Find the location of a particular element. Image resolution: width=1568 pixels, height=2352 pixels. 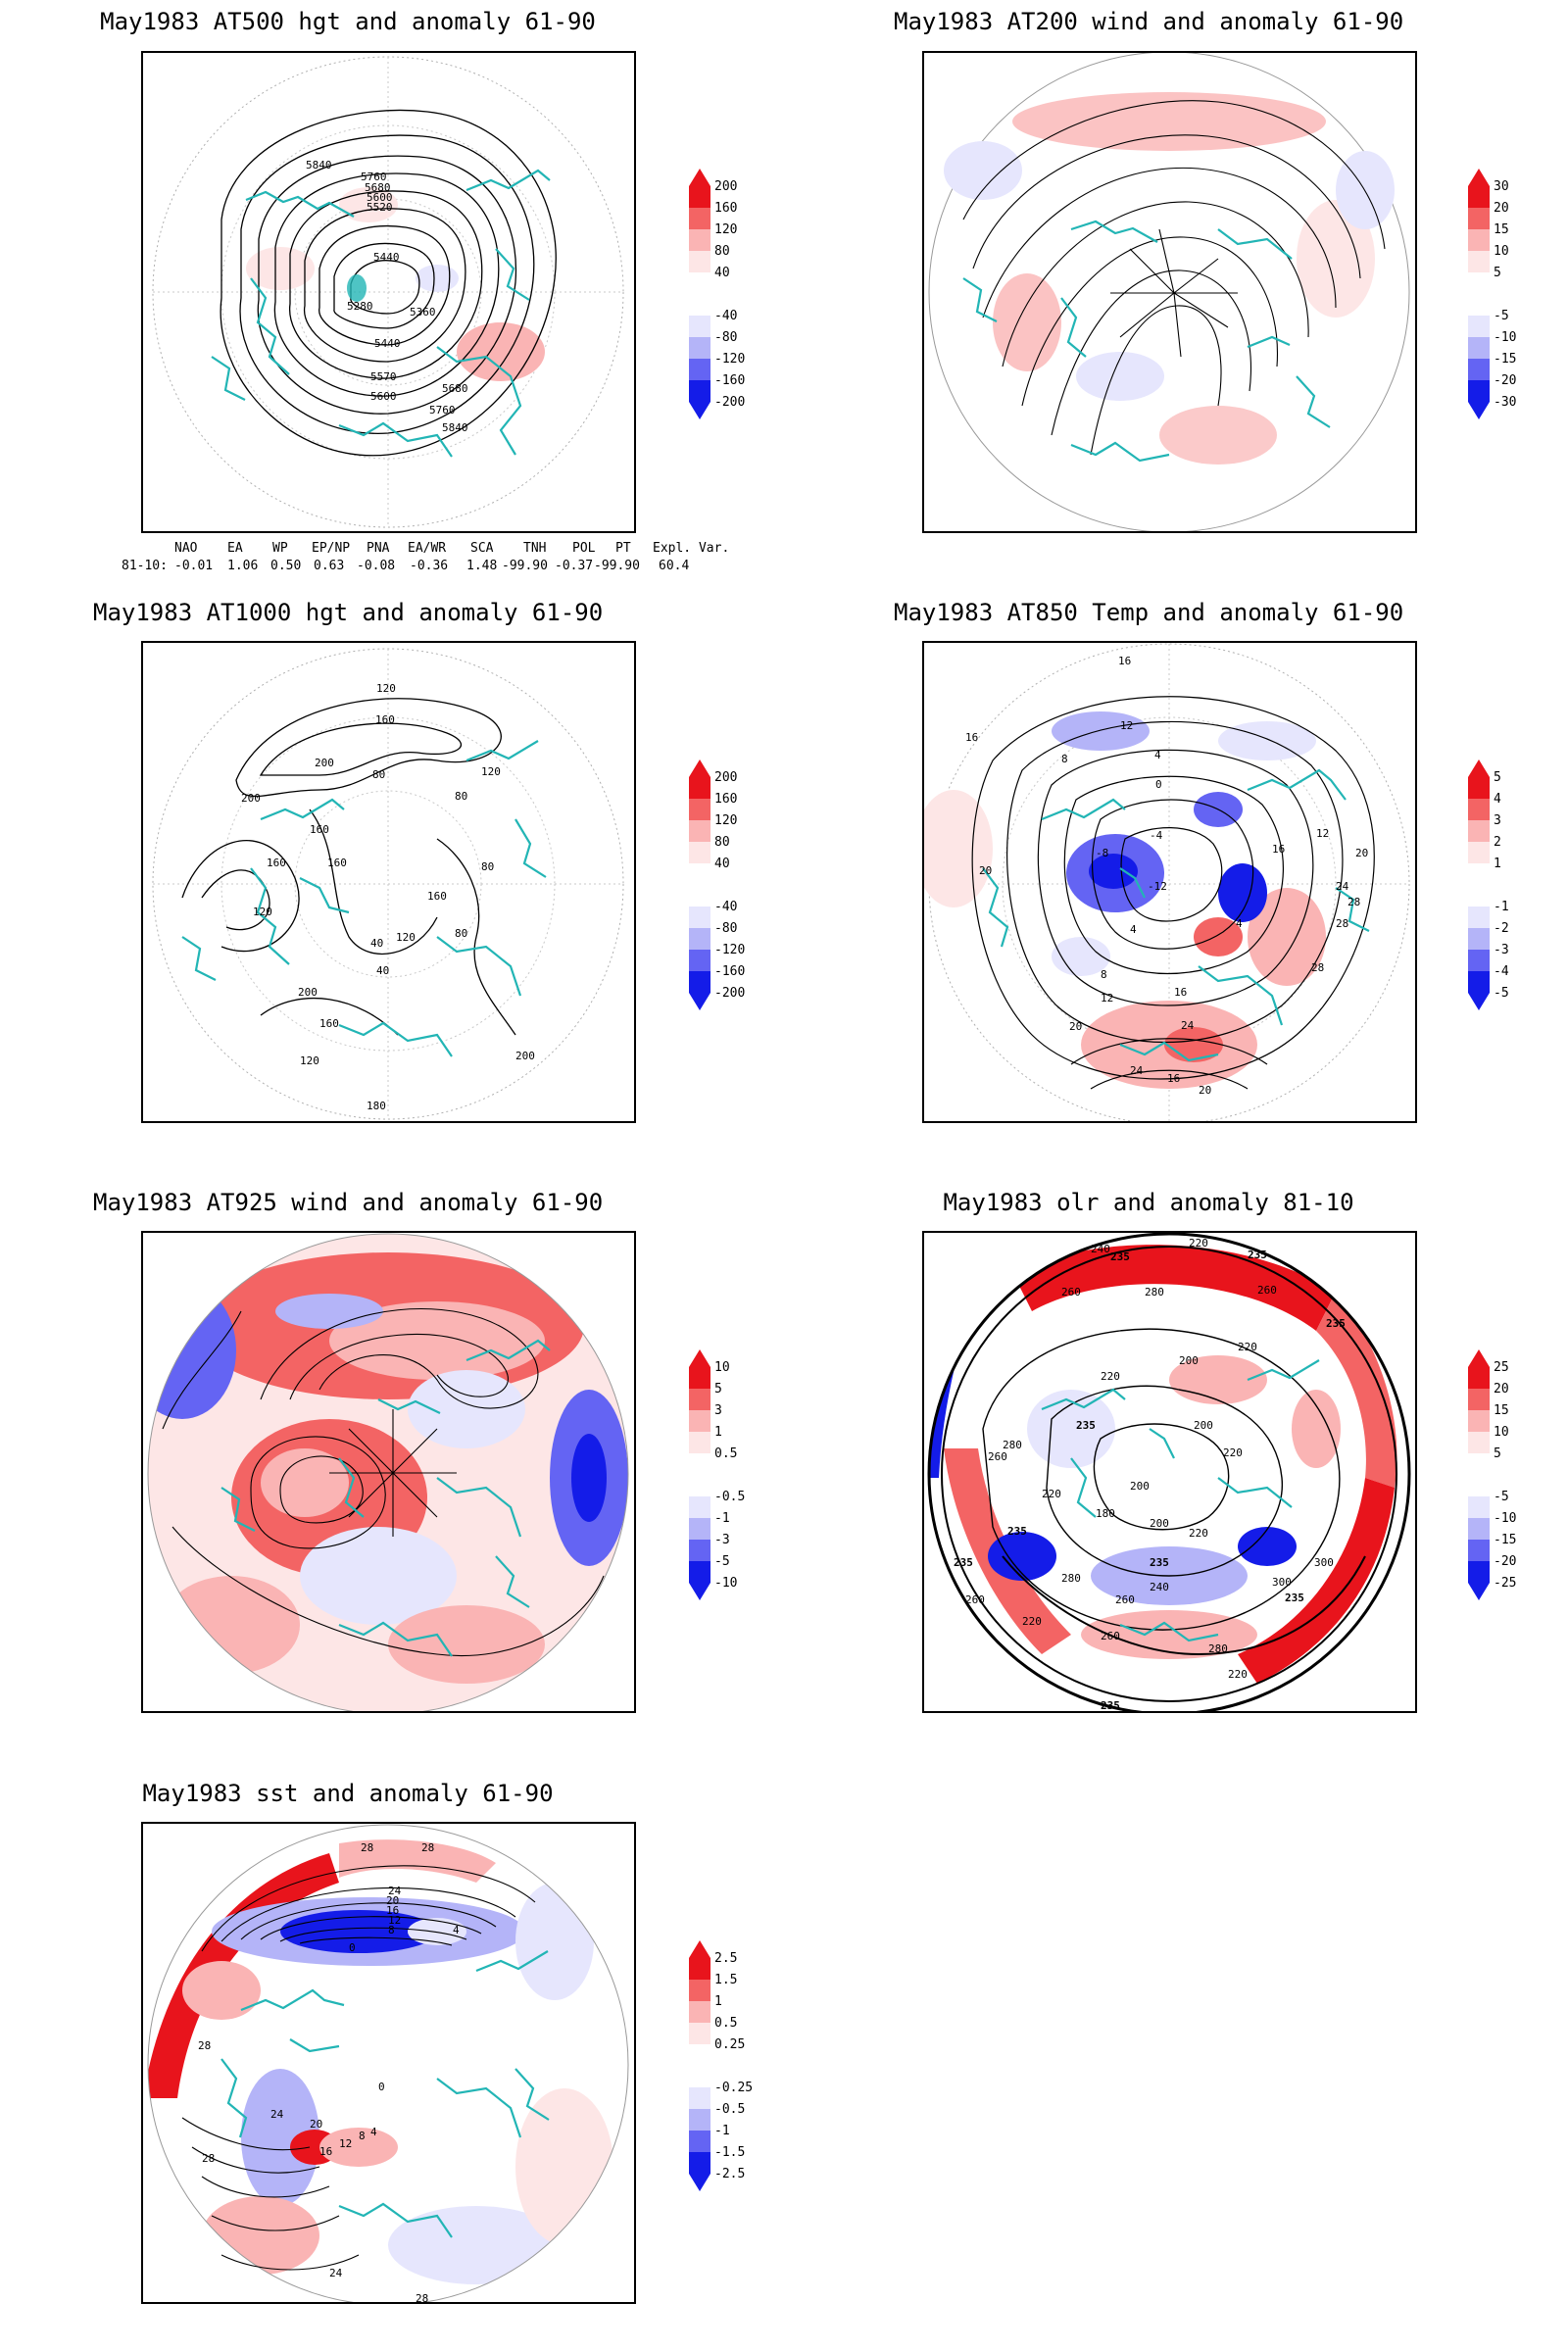

panel-5-title: May1983 AT925 wind and anomaly 61-90 is located at coordinates (348, 1202).